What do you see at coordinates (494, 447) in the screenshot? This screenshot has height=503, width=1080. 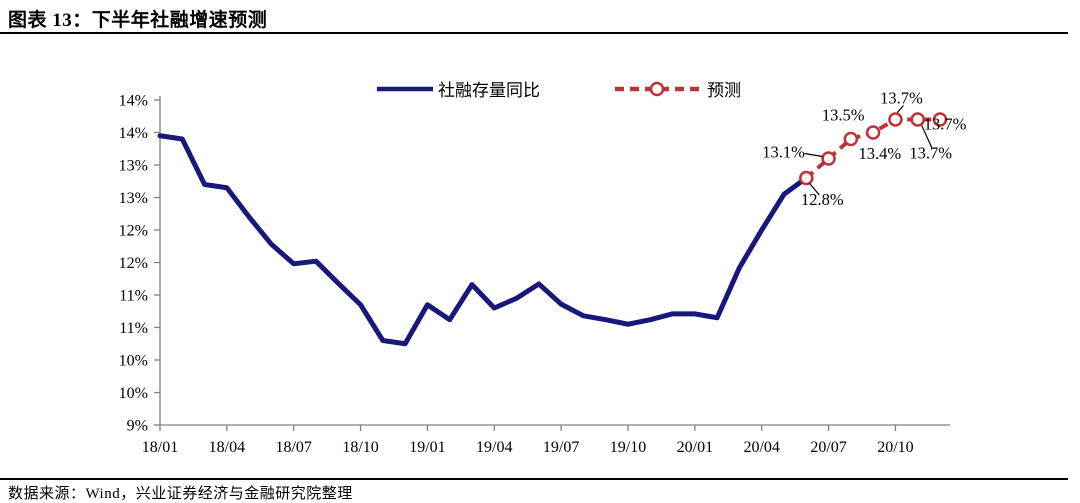 I see `x-axis-tick-label: 19/04` at bounding box center [494, 447].